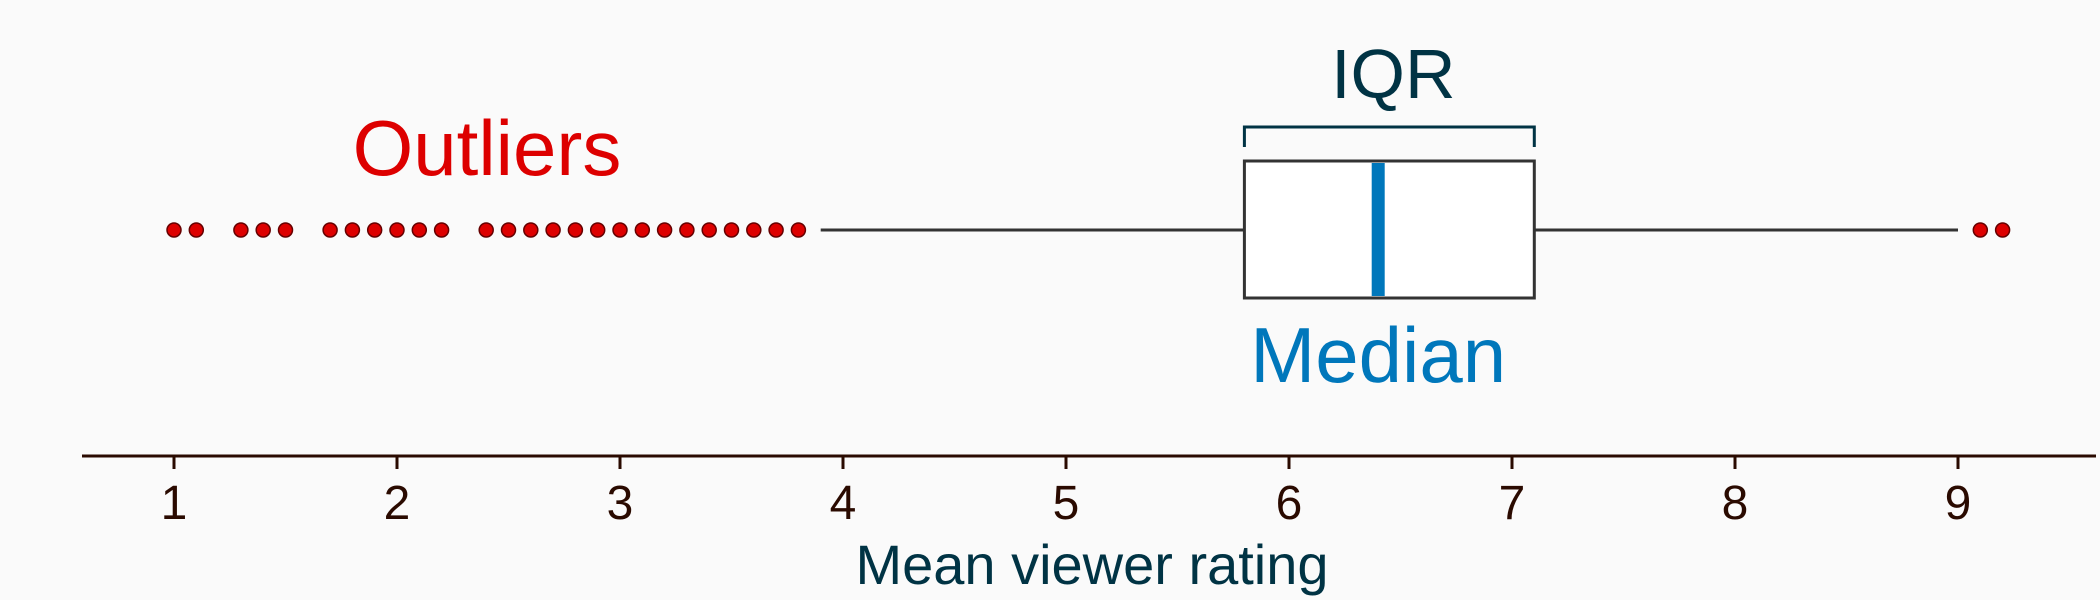 The width and height of the screenshot is (2100, 600). I want to click on iqr-box, so click(1389, 229).